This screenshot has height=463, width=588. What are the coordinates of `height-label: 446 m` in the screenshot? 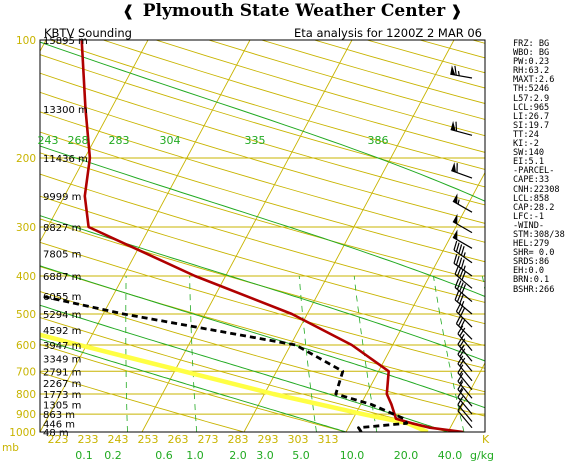 It's located at (59, 424).